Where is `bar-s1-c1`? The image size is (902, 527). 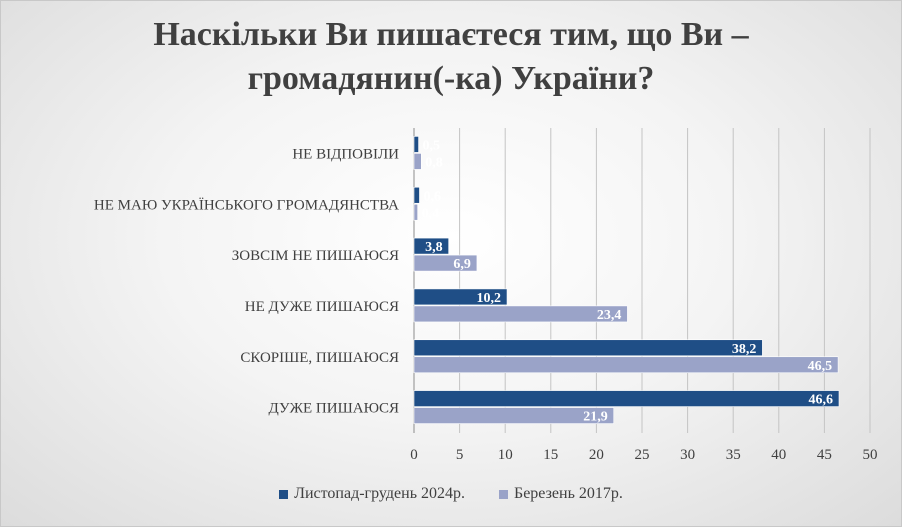
bar-s1-c1 is located at coordinates (415, 212).